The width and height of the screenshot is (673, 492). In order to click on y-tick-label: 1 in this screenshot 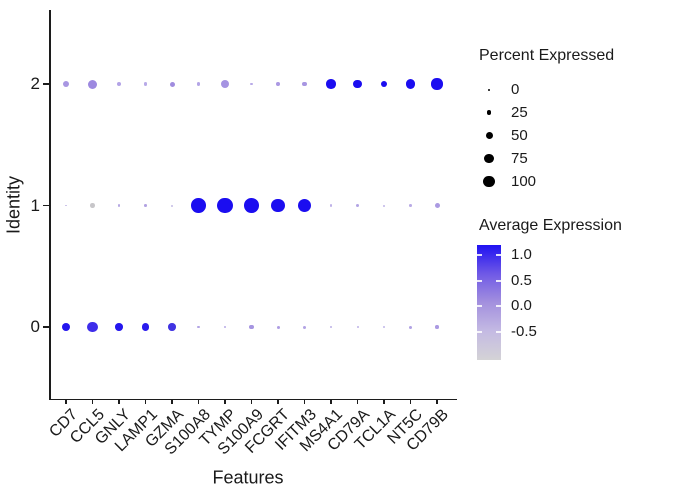, I will do `click(35, 205)`.